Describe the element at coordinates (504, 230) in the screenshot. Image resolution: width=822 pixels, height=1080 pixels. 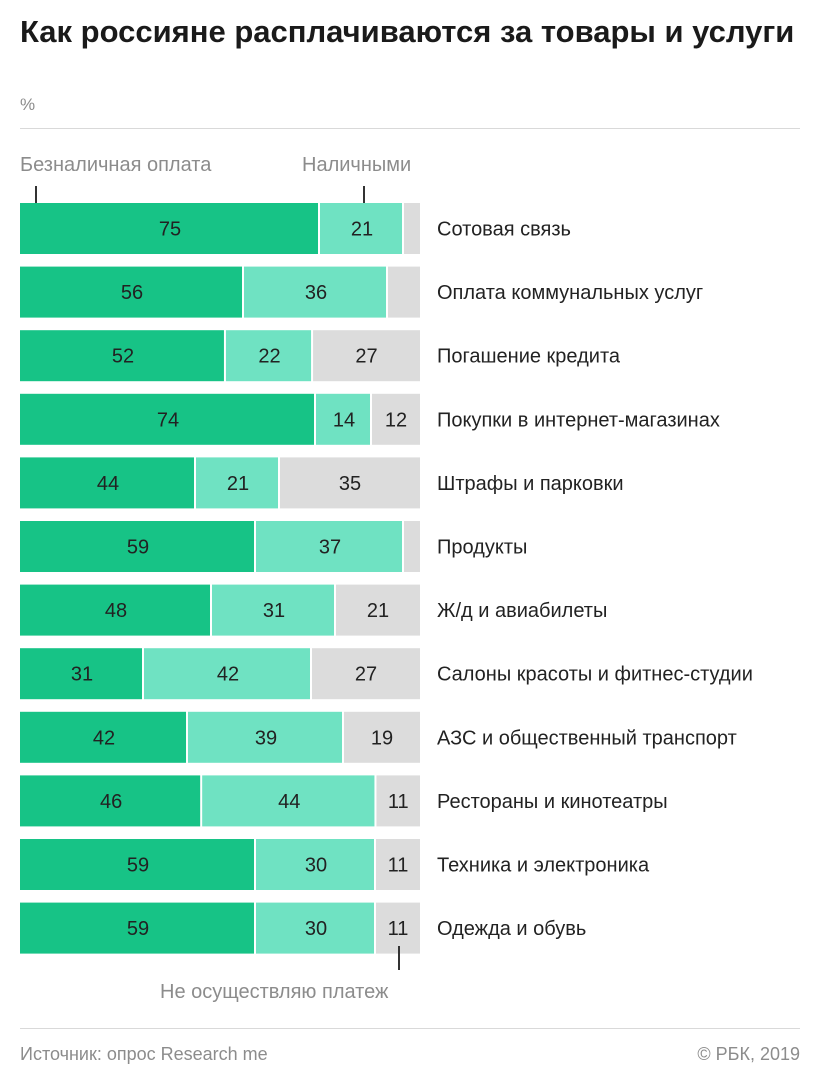
I see `category-label: Сотовая связь` at that location.